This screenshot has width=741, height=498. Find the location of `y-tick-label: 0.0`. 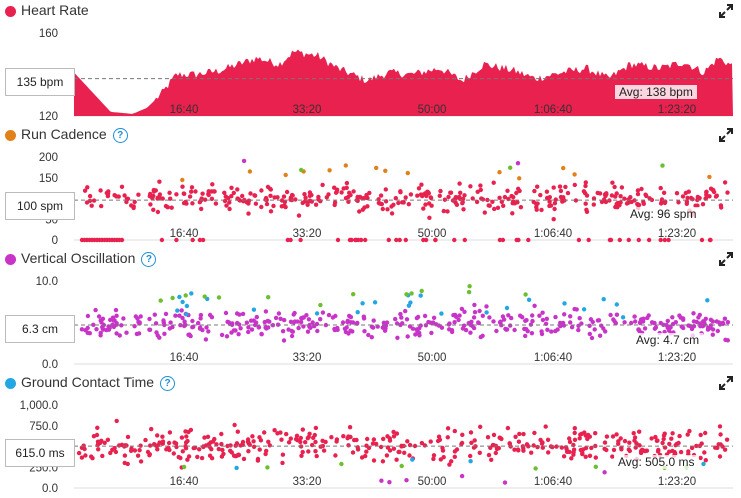

y-tick-label: 0.0 is located at coordinates (50, 489).